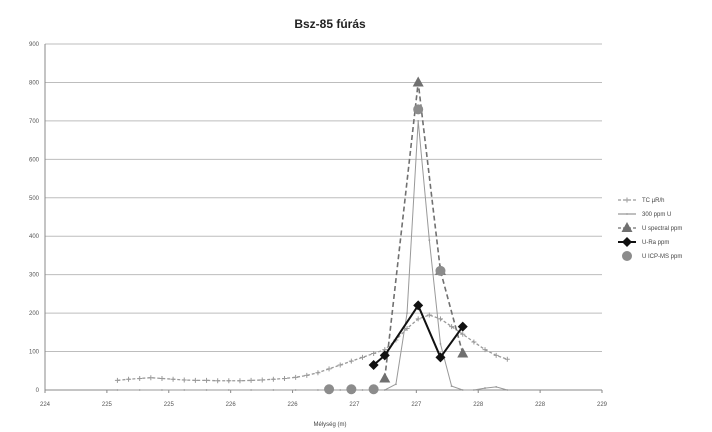 This screenshot has height=432, width=712. Describe the element at coordinates (34, 218) in the screenshot. I see `y-axis-ticks: 0 100 200 300 400 500 600 700 800 900` at that location.